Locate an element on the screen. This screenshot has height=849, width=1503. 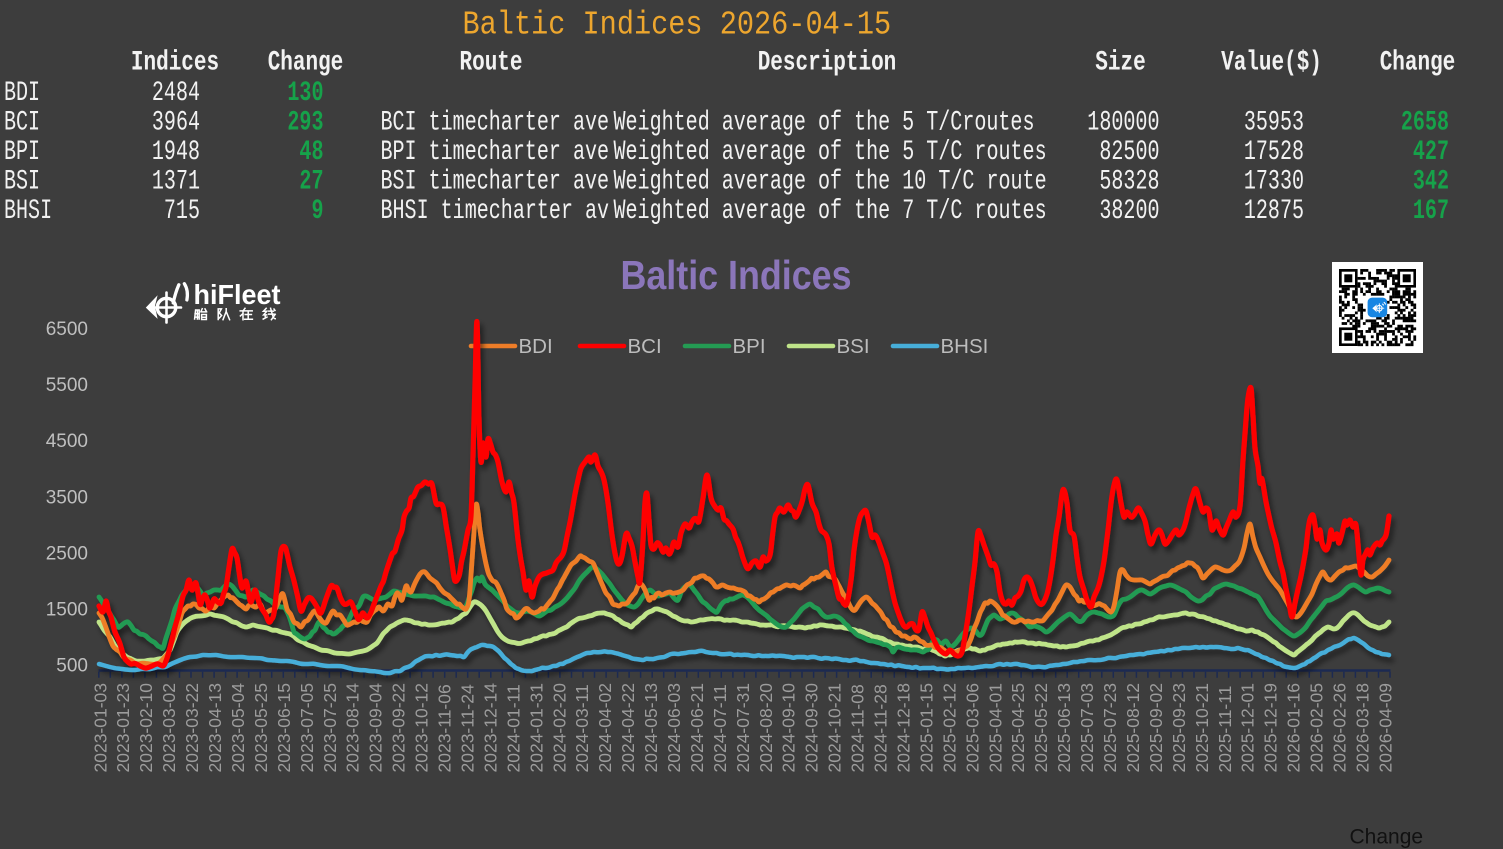
svg-text: 2025-04-01 is located at coordinates (995, 728).